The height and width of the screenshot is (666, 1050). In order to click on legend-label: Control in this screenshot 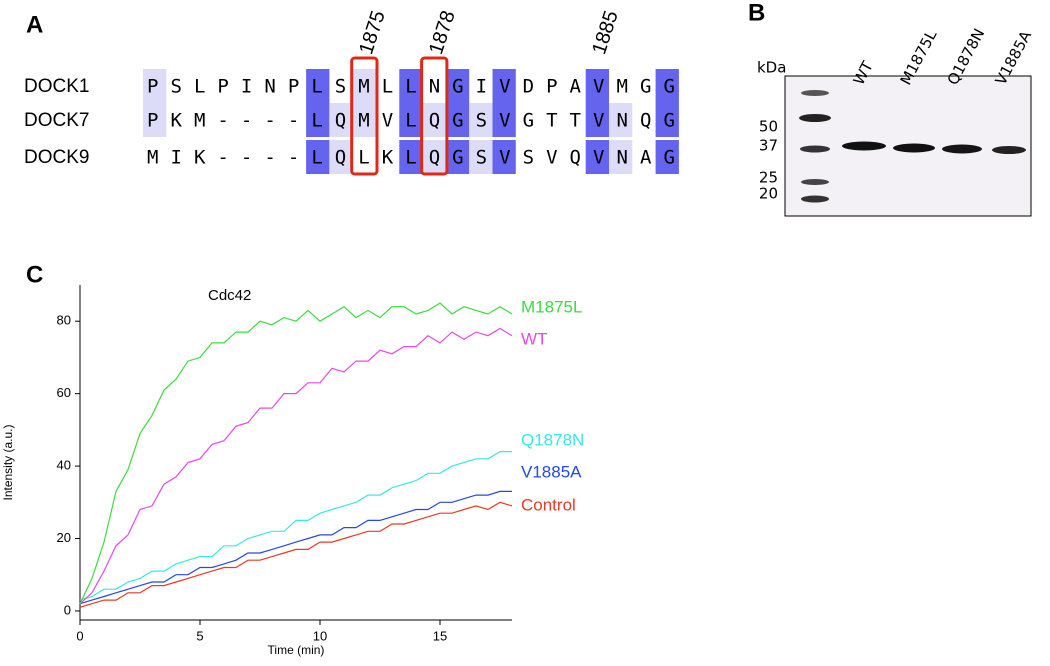, I will do `click(548, 504)`.